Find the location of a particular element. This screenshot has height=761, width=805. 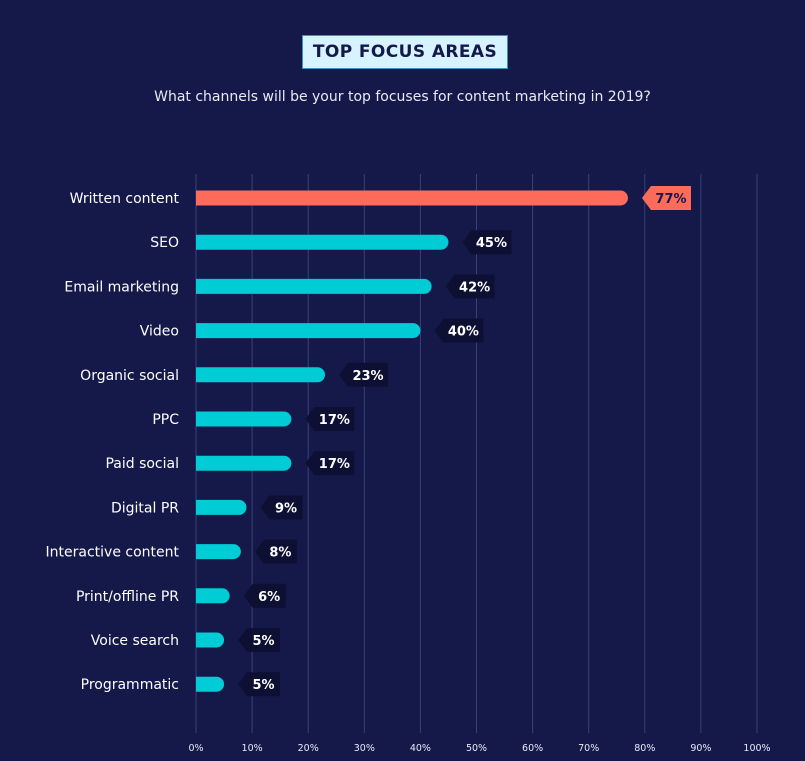

x-tick-label: 20% is located at coordinates (308, 748).